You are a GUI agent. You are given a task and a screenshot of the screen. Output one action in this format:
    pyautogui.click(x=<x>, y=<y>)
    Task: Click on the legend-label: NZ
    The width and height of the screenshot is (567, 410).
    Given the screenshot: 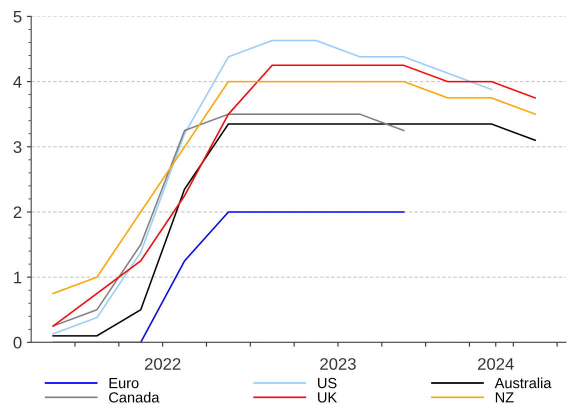 What is the action you would take?
    pyautogui.click(x=505, y=397)
    